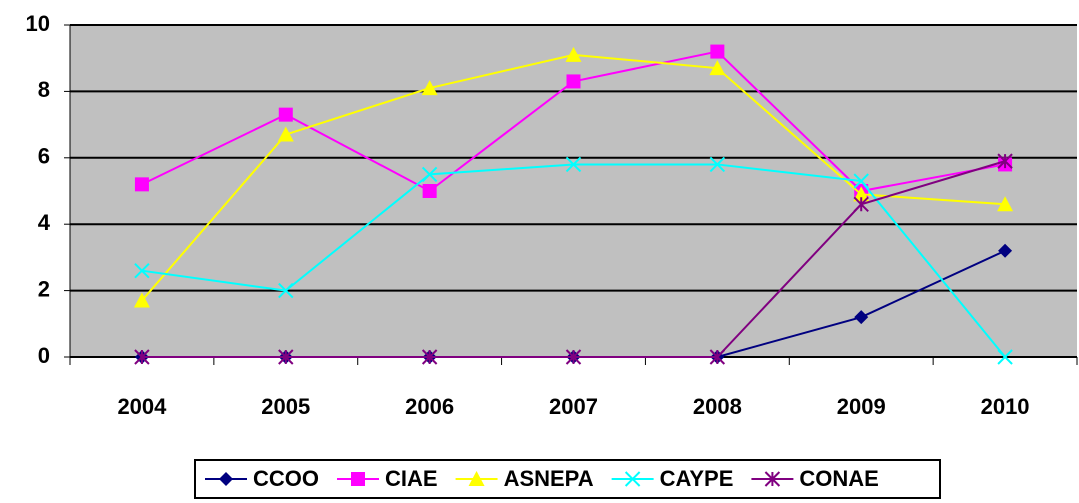 The image size is (1079, 503). I want to click on y-tick-label: 0, so click(44, 355).